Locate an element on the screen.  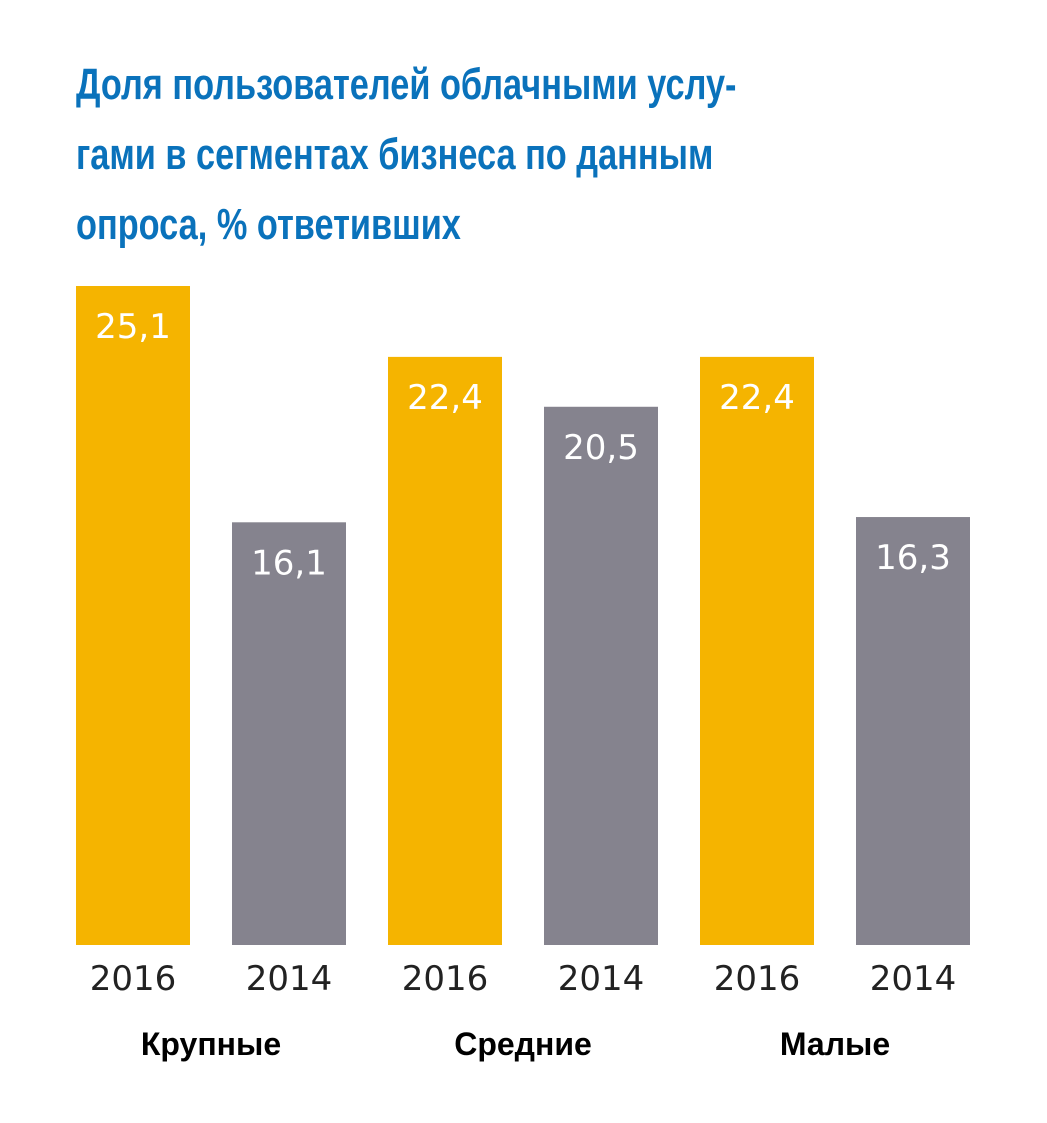
bar-Средние-2014 is located at coordinates (601, 675).